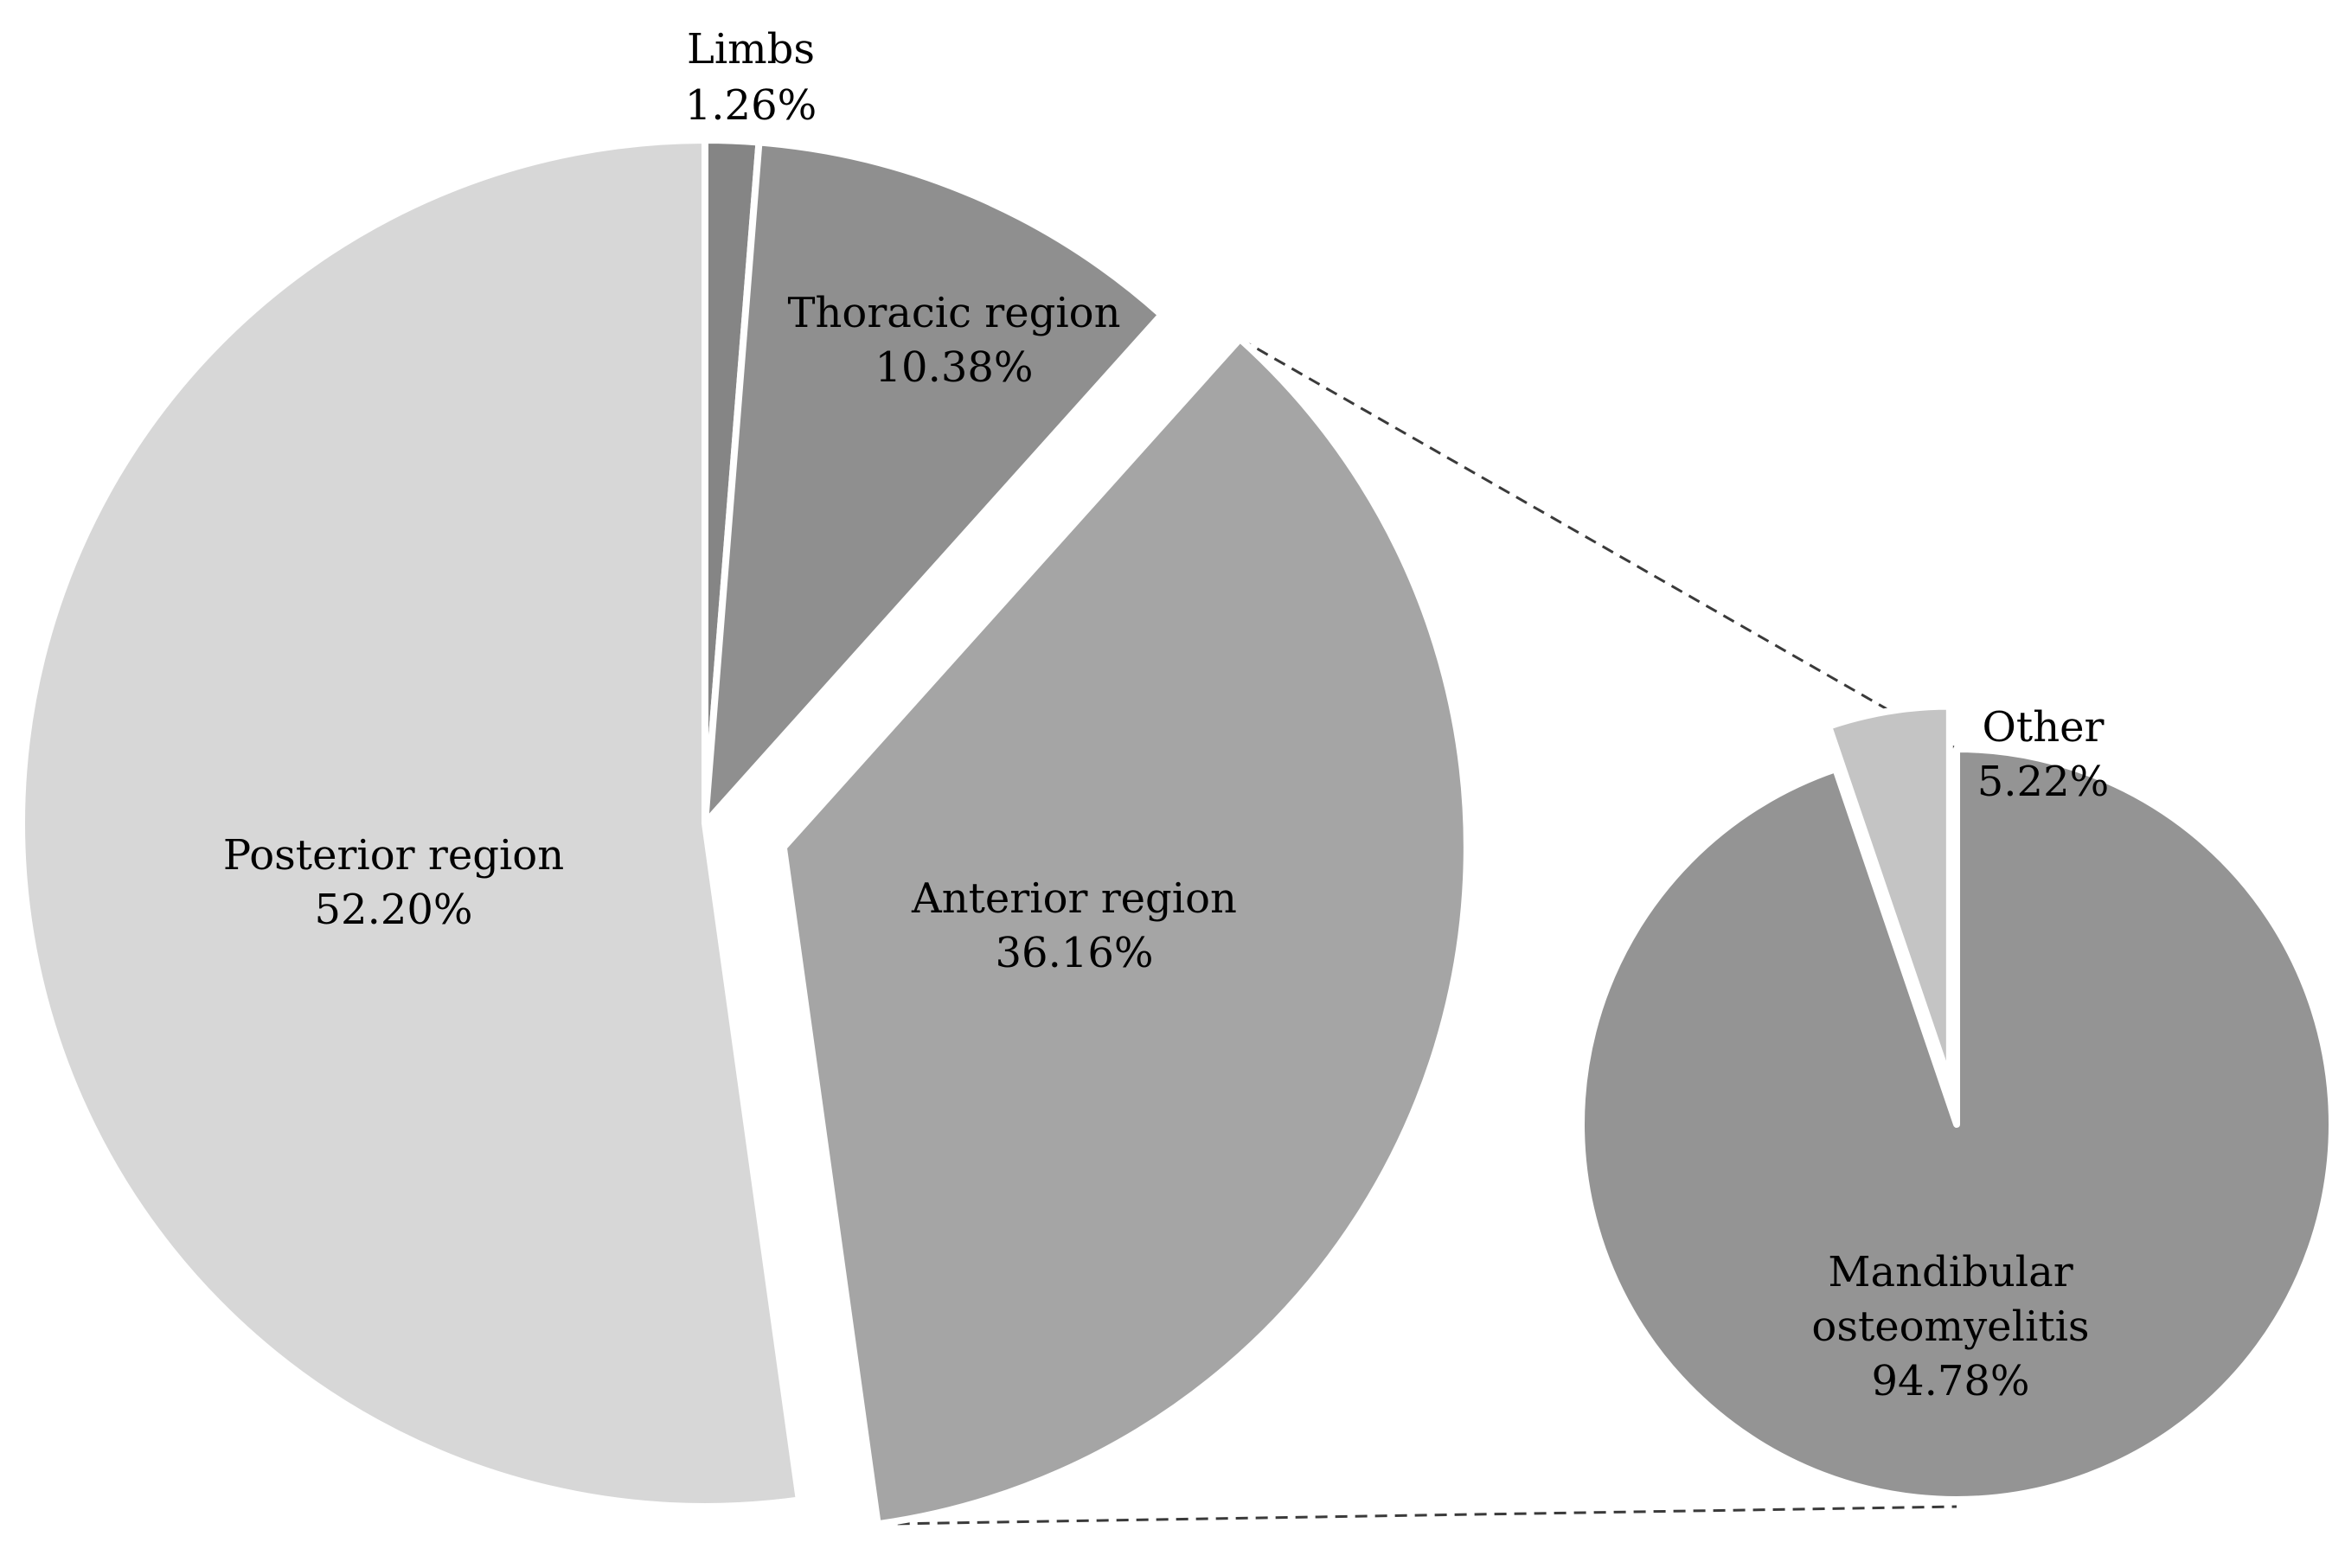  What do you see at coordinates (1417, 1515) in the screenshot?
I see `connector-line-bottom` at bounding box center [1417, 1515].